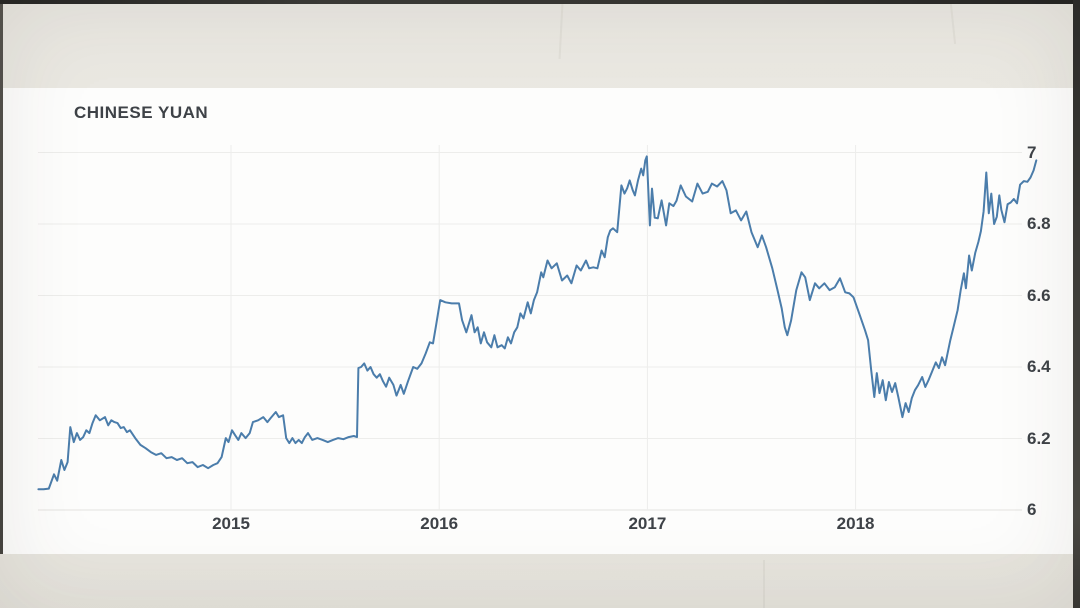  What do you see at coordinates (1039, 366) in the screenshot?
I see `y-tick-label: 6.4` at bounding box center [1039, 366].